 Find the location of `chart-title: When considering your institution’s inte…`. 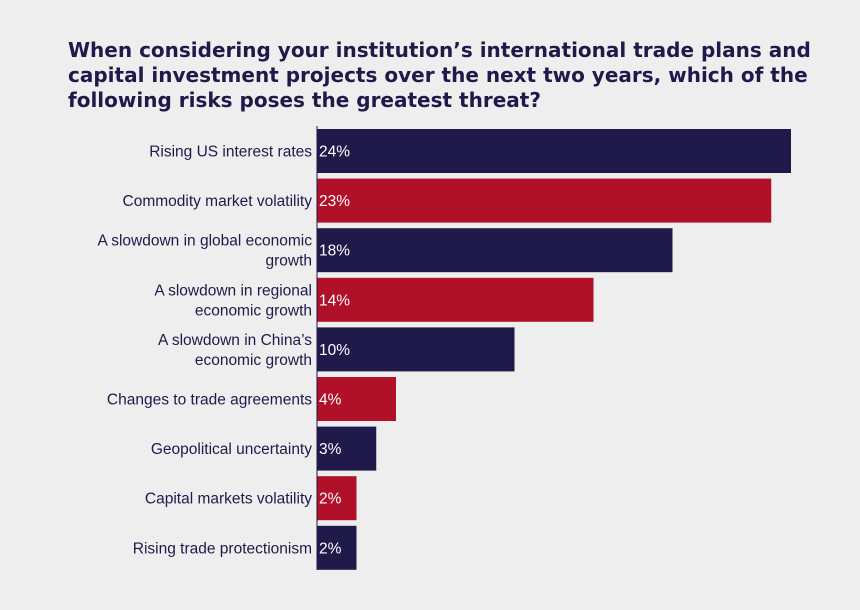

chart-title: When considering your institution’s inte… is located at coordinates (439, 75).